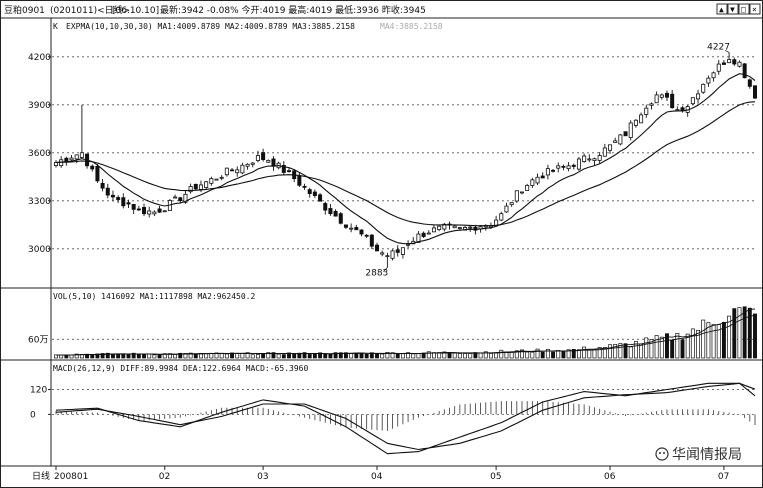 The width and height of the screenshot is (763, 488). Describe the element at coordinates (71, 477) in the screenshot. I see `x-tick-label: 200801` at that location.